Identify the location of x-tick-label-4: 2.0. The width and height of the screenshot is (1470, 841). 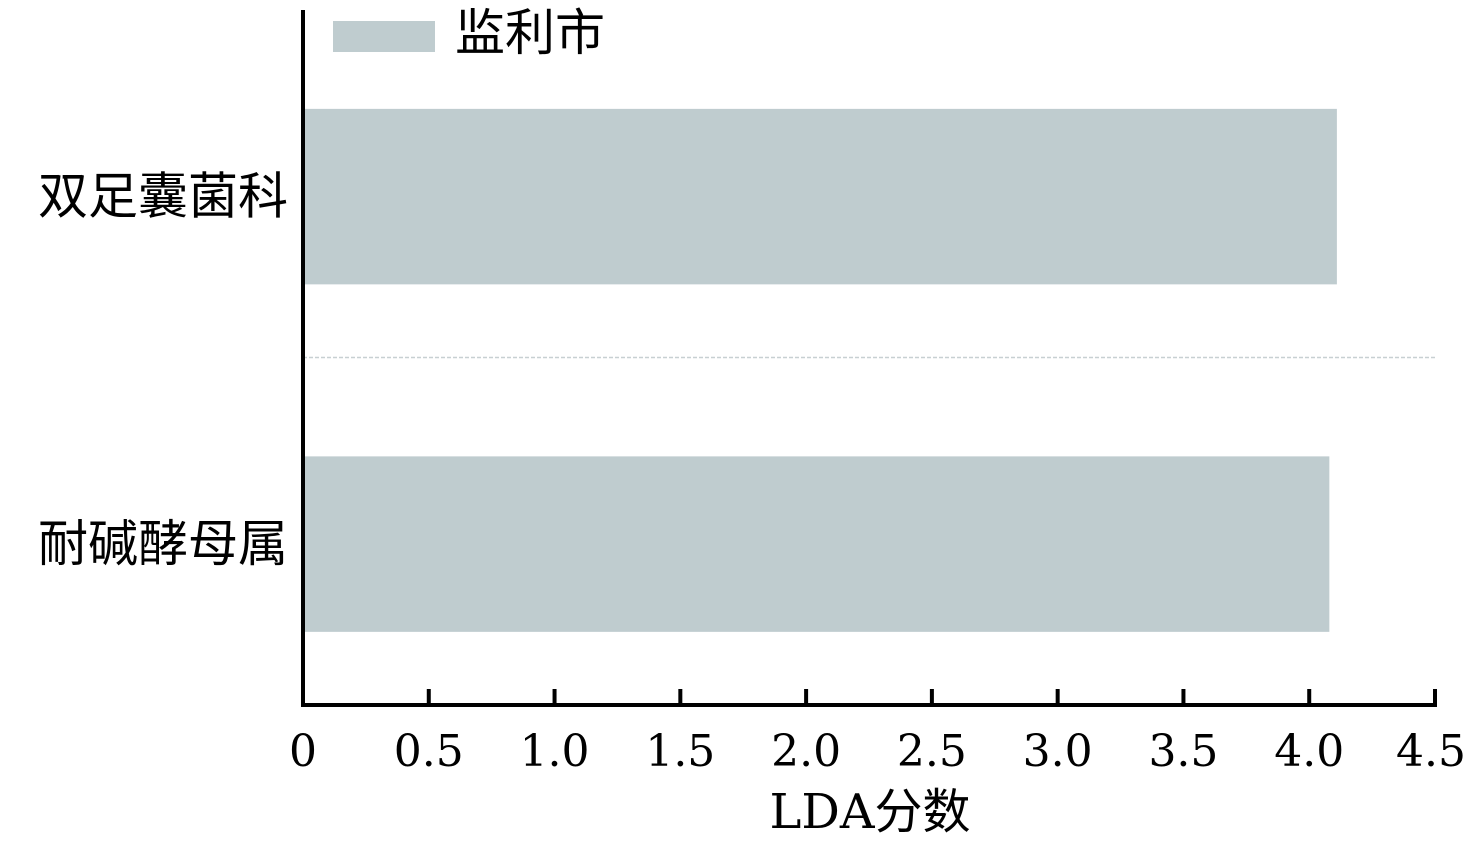
(806, 751).